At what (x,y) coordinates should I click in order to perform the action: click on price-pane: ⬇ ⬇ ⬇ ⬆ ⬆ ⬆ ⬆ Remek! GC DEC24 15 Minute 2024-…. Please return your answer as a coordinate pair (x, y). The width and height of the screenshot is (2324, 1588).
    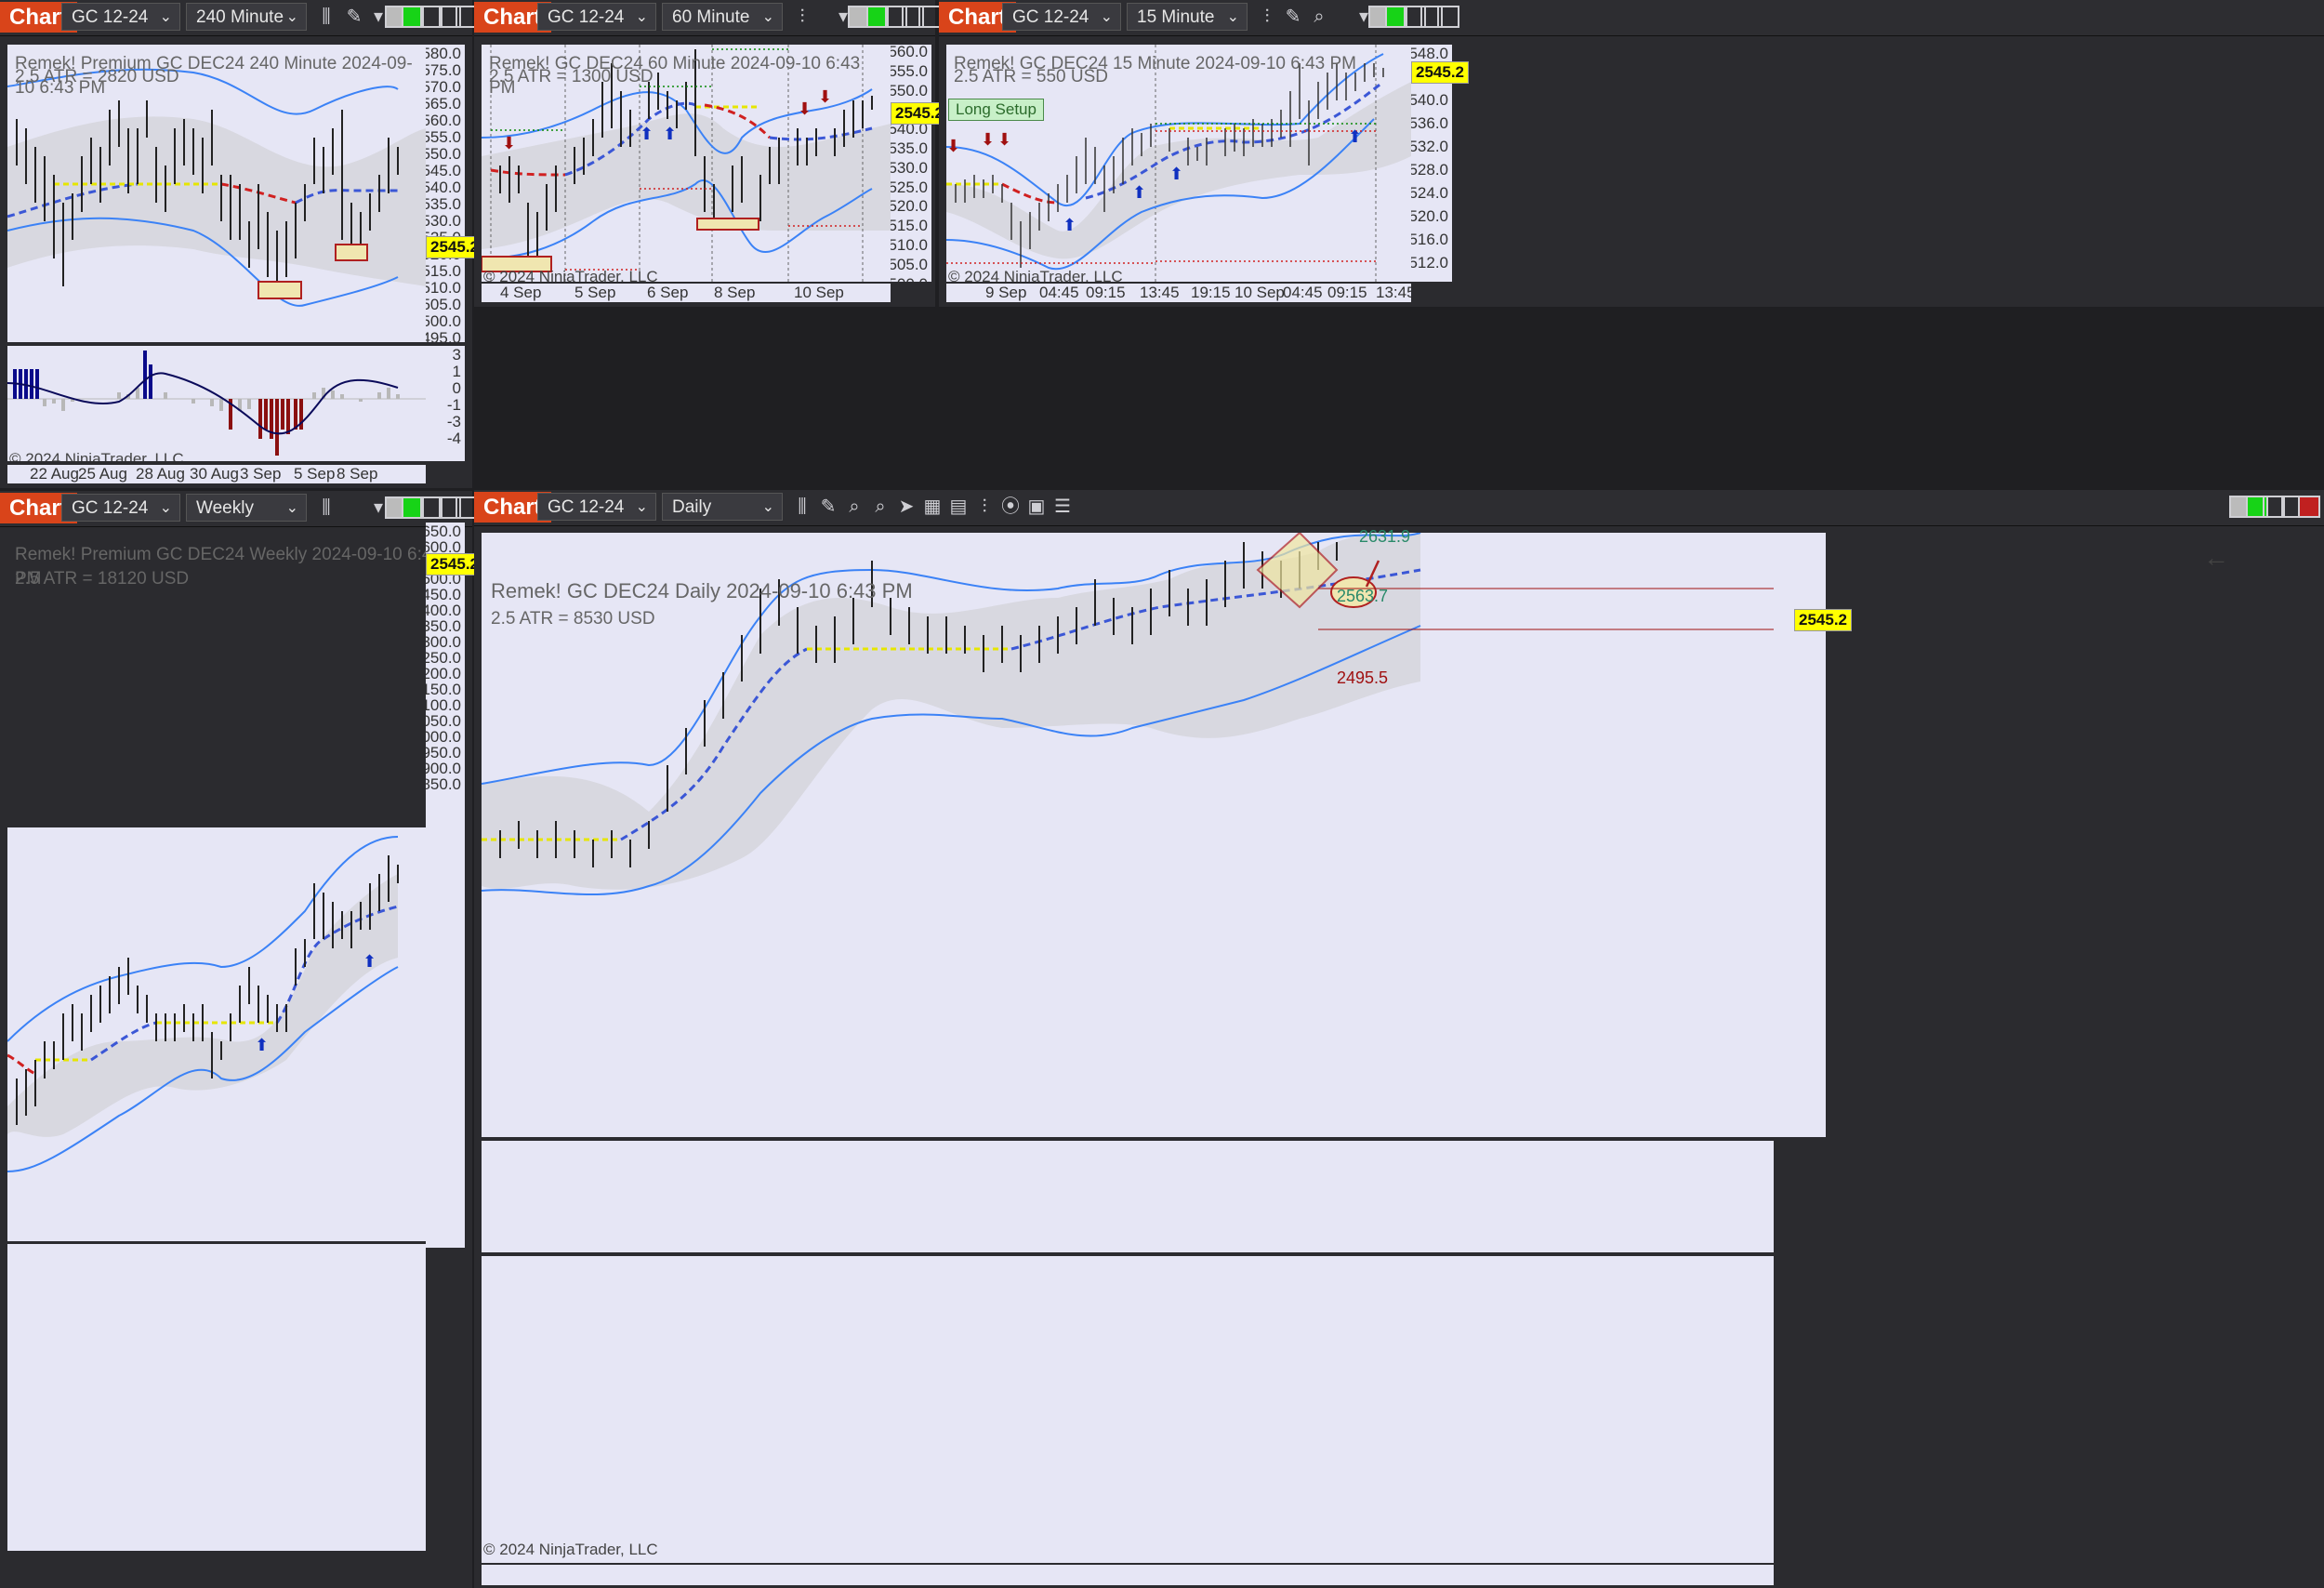
    Looking at the image, I should click on (1178, 163).